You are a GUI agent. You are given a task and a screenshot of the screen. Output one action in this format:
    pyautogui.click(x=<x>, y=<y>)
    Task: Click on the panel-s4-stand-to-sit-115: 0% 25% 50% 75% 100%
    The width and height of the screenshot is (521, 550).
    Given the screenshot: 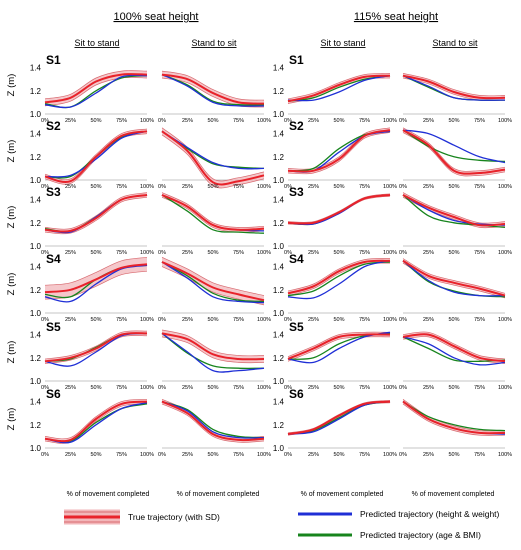 What is the action you would take?
    pyautogui.click(x=455, y=290)
    